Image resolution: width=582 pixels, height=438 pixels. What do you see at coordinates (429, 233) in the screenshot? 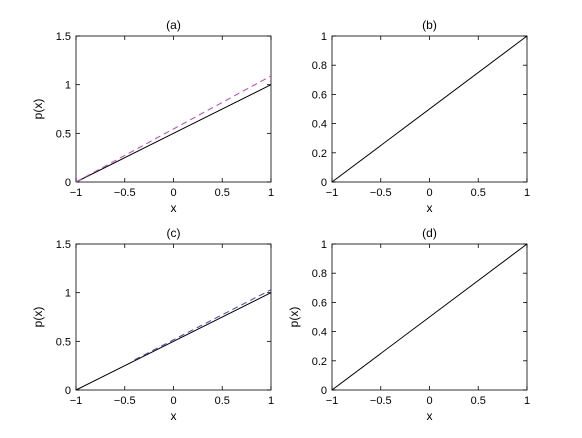
I see `panel-title: (d)` at bounding box center [429, 233].